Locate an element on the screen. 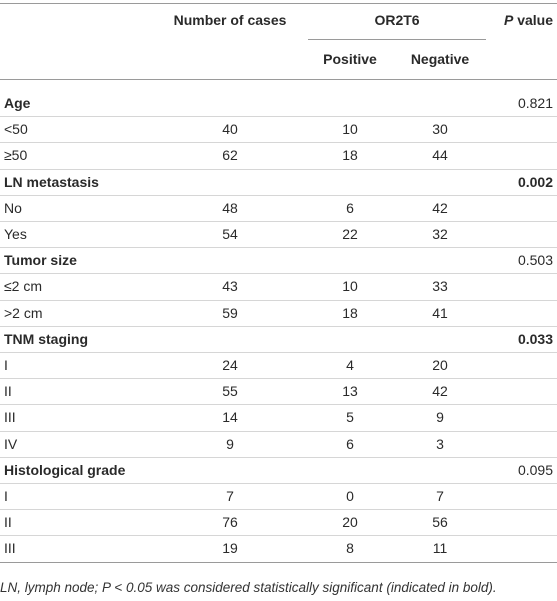  header-positive: Positive is located at coordinates (350, 59).